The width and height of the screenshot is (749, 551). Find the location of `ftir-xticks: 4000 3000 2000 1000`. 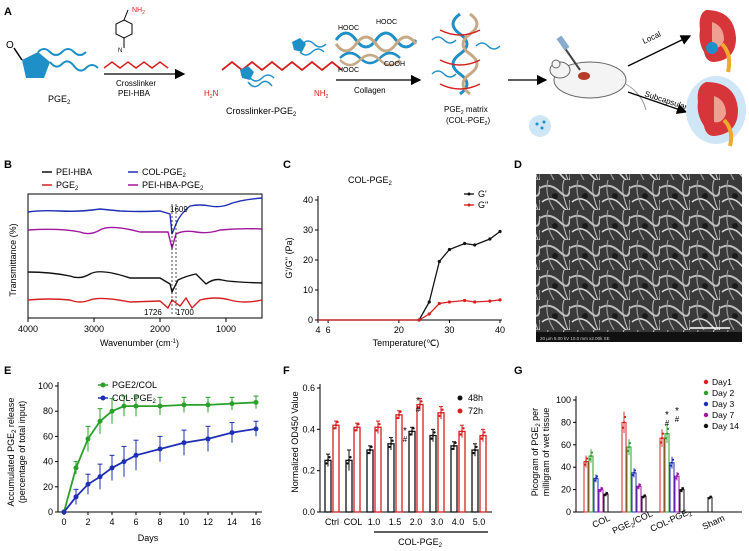

ftir-xticks: 4000 3000 2000 1000 is located at coordinates (127, 326).